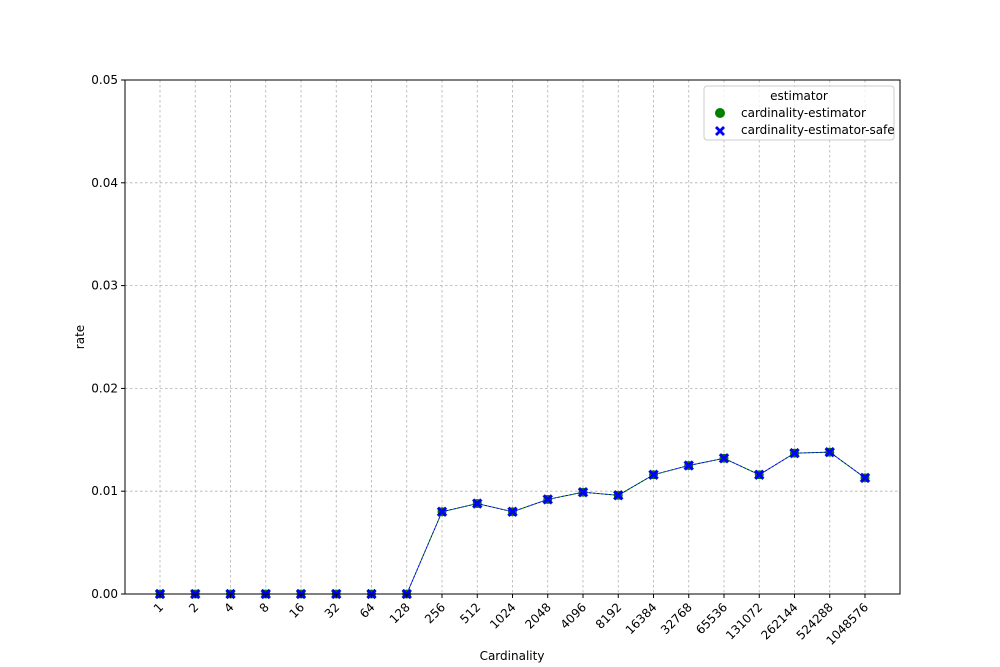 The image size is (1000, 667). What do you see at coordinates (818, 130) in the screenshot?
I see `legend-entry-cardinality-estimator-safe: cardinality-estimator-safe` at bounding box center [818, 130].